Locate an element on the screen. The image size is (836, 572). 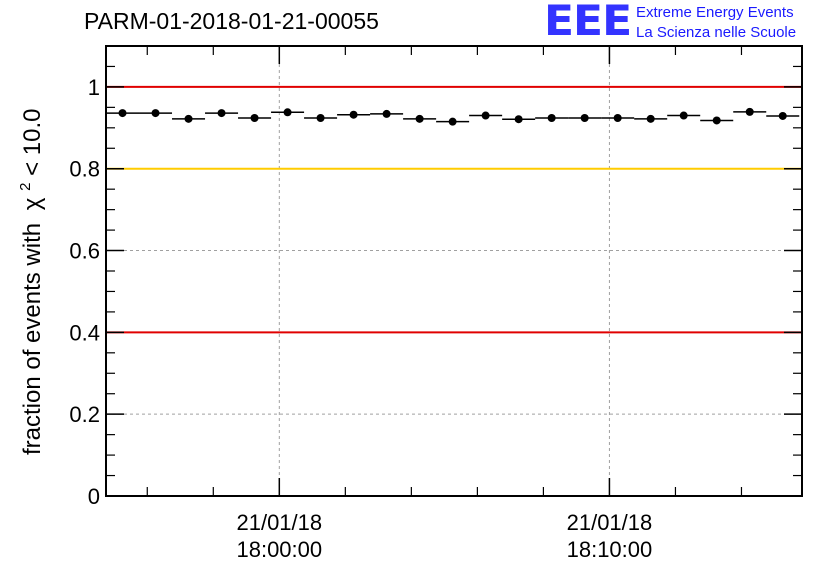
y-tick-label: 0.6 is located at coordinates (84, 251).